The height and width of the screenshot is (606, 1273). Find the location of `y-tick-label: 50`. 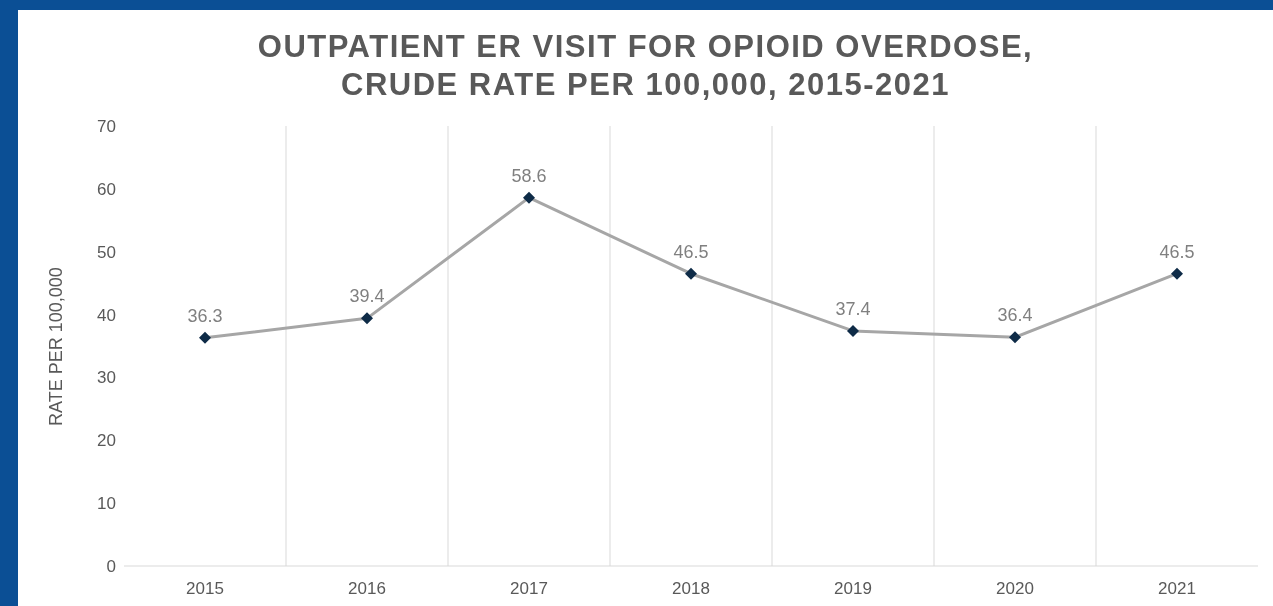

y-tick-label: 50 is located at coordinates (106, 252).